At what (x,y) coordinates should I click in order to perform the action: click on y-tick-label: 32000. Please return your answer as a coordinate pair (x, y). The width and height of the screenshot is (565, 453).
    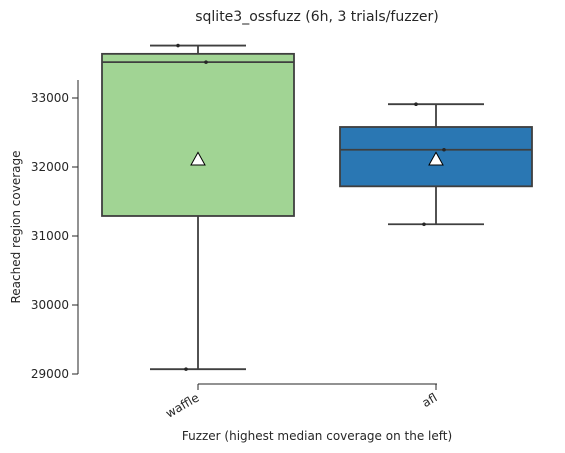
    Looking at the image, I should click on (50, 167).